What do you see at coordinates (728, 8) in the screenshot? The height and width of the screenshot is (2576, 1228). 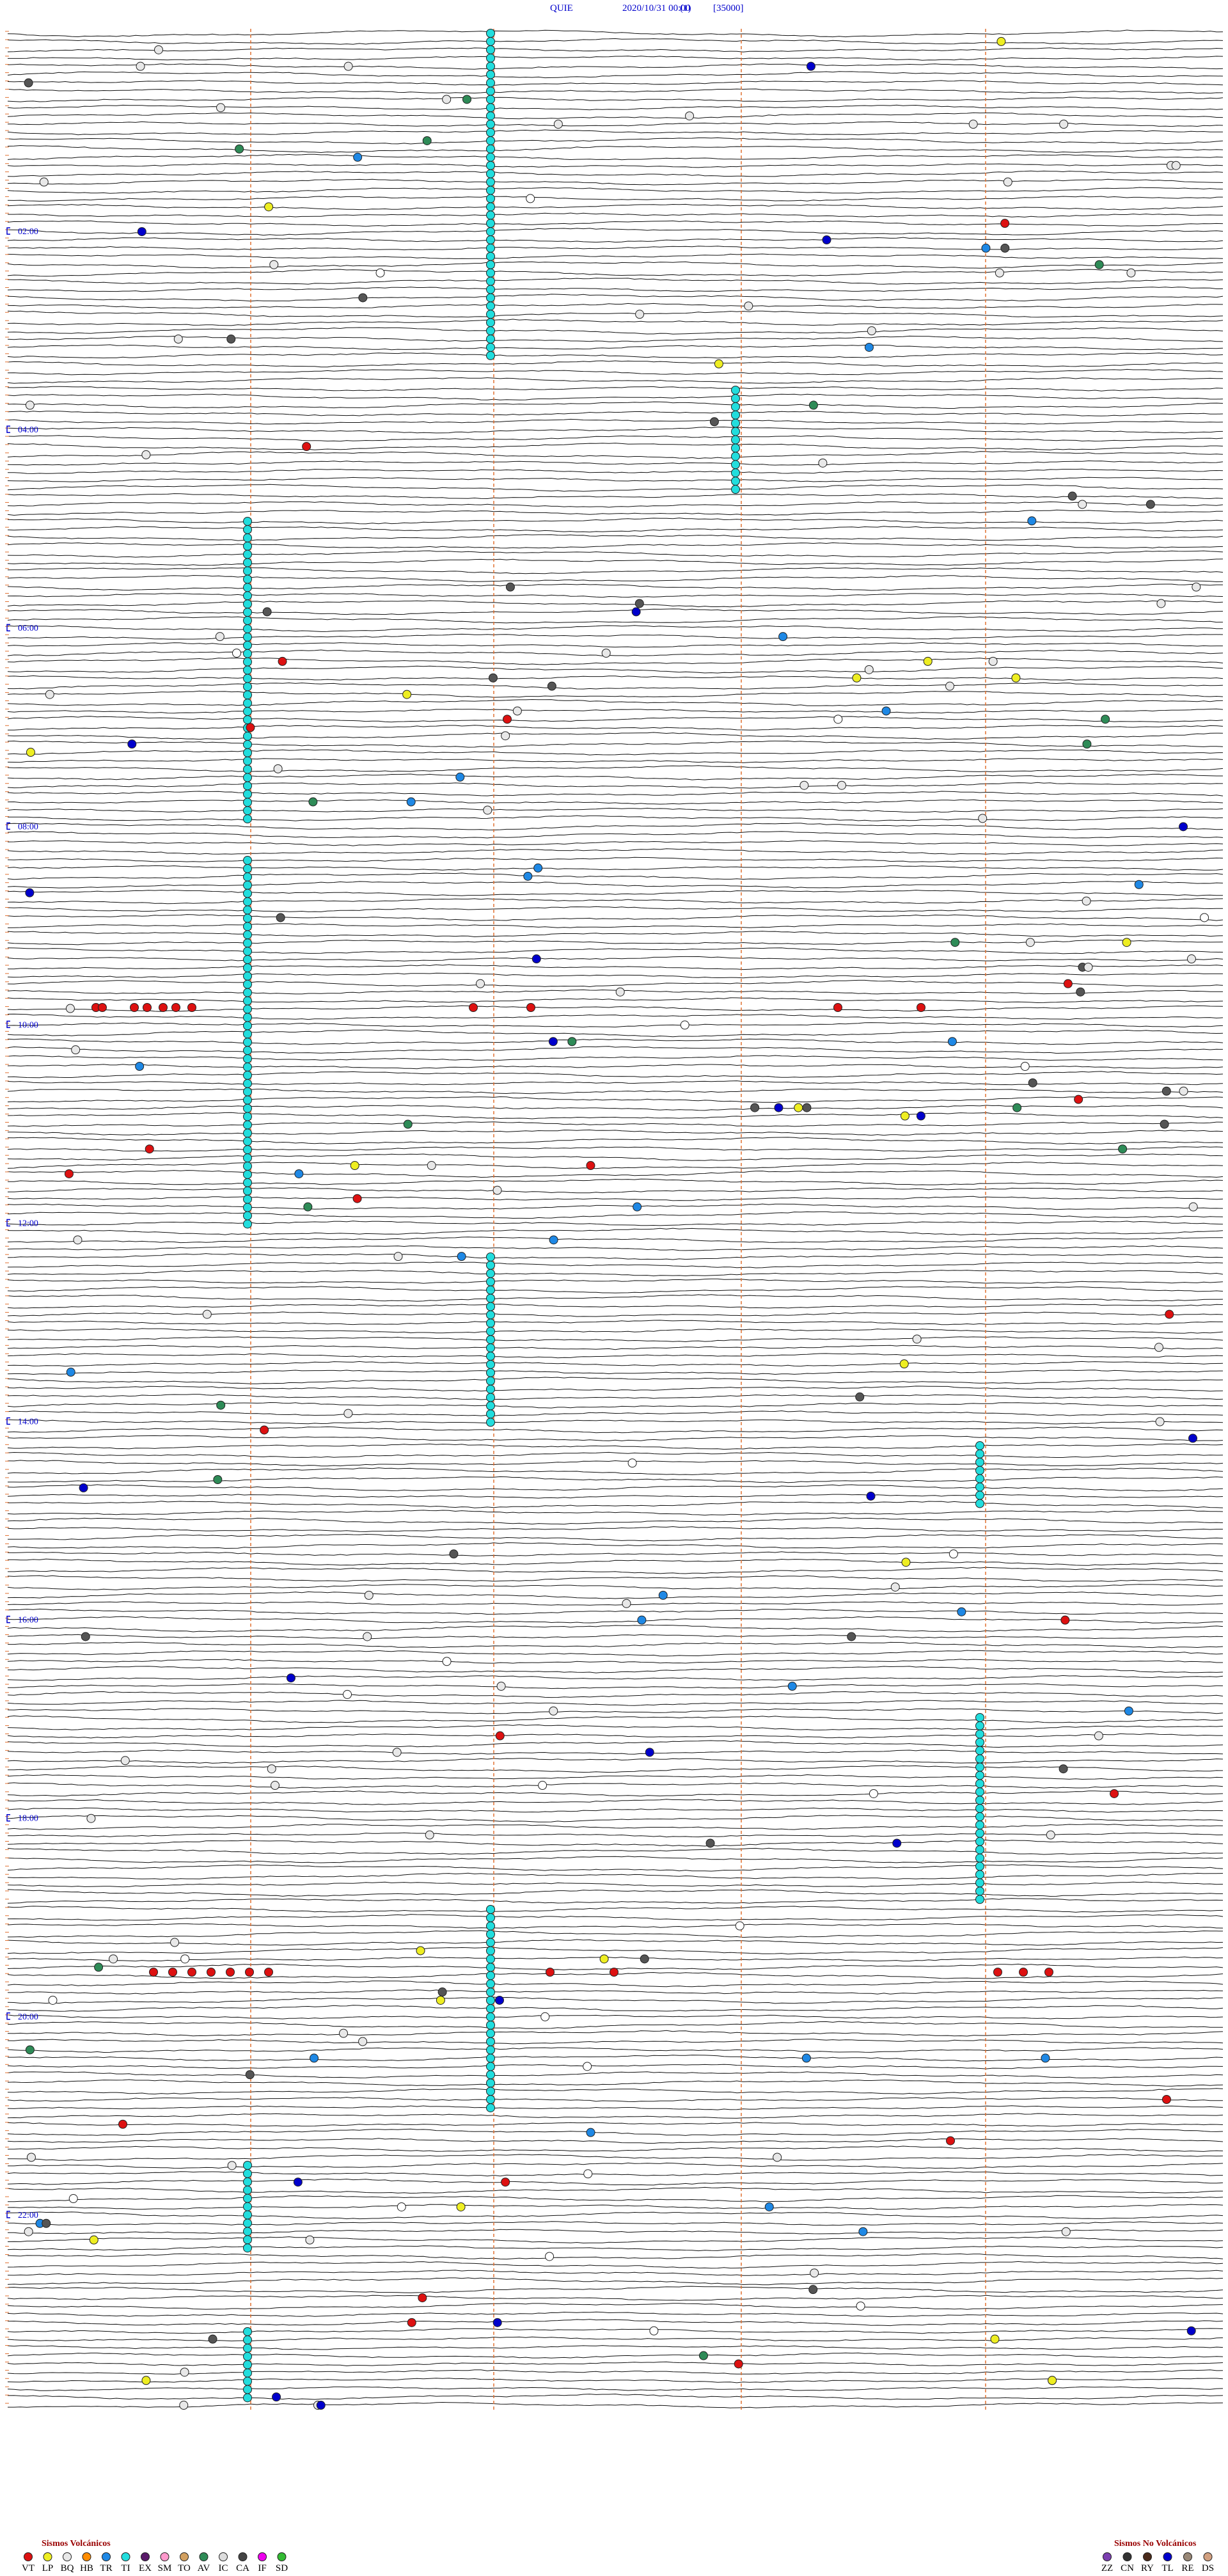 I see `scale: [35000]` at bounding box center [728, 8].